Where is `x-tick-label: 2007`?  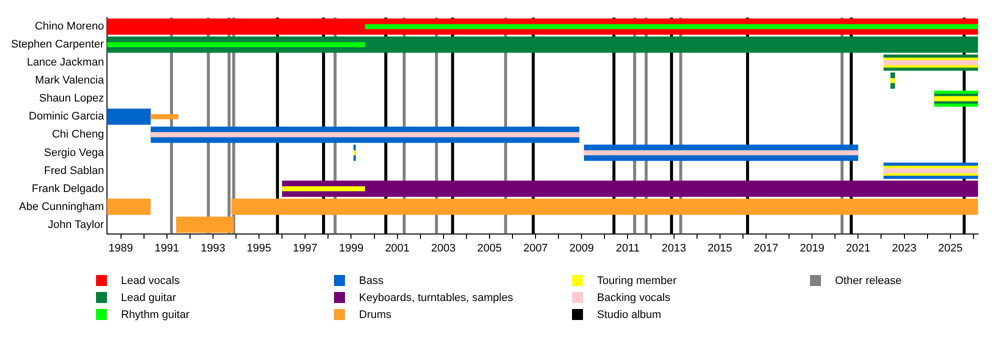 x-tick-label: 2007 is located at coordinates (535, 248).